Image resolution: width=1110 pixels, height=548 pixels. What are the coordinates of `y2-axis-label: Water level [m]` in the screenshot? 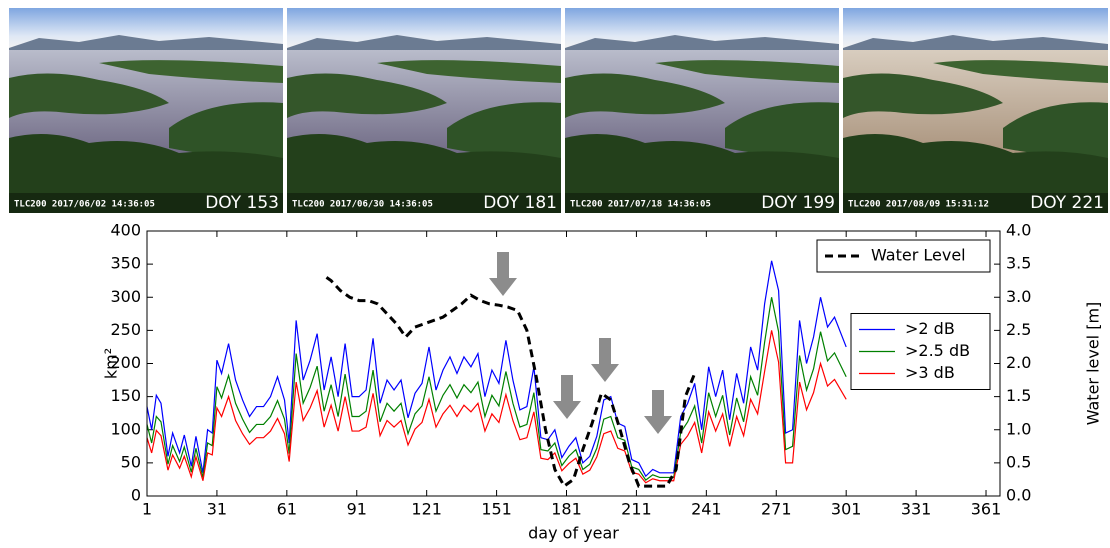 It's located at (1093, 364).